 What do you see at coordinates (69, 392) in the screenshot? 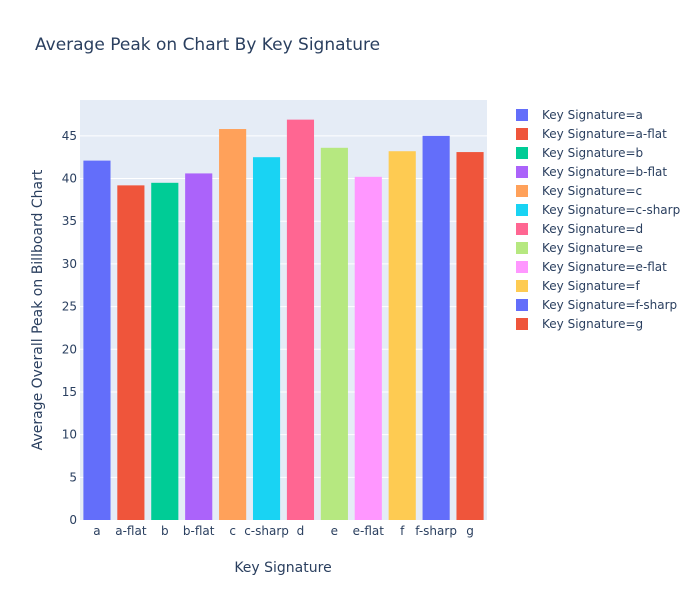
I see `y-tick-label: 15` at bounding box center [69, 392].